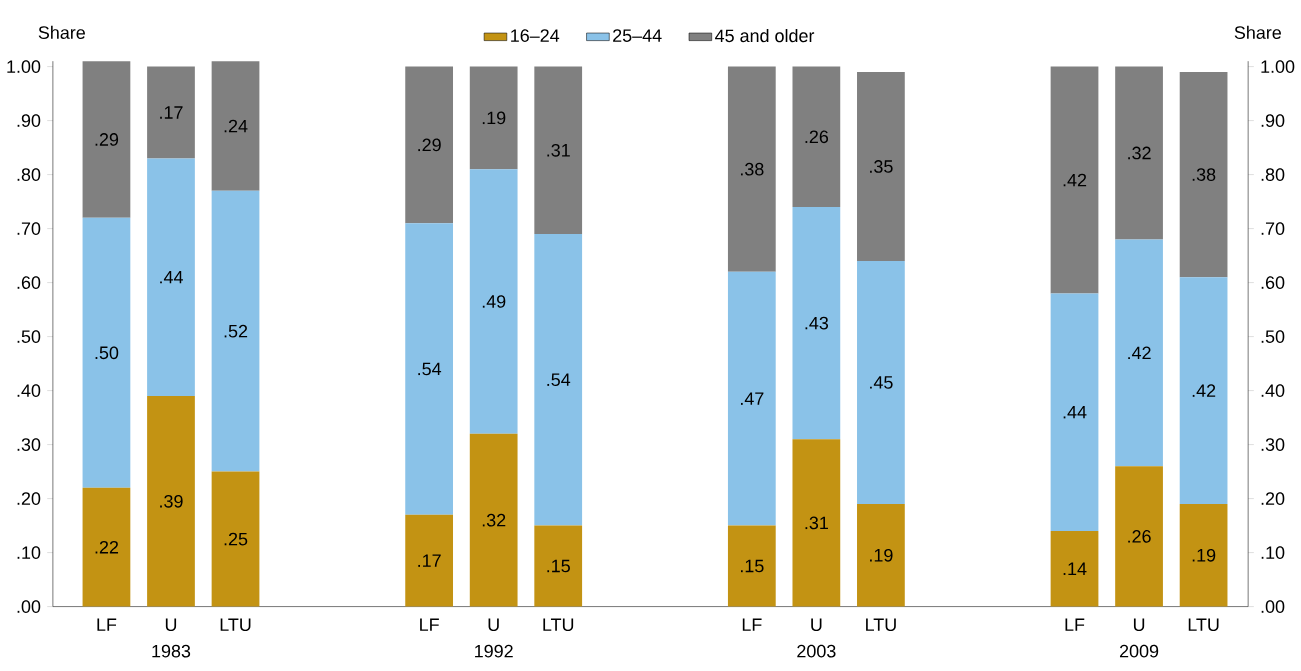 This screenshot has width=1301, height=671. I want to click on y-tick-label: .80, so click(29, 174).